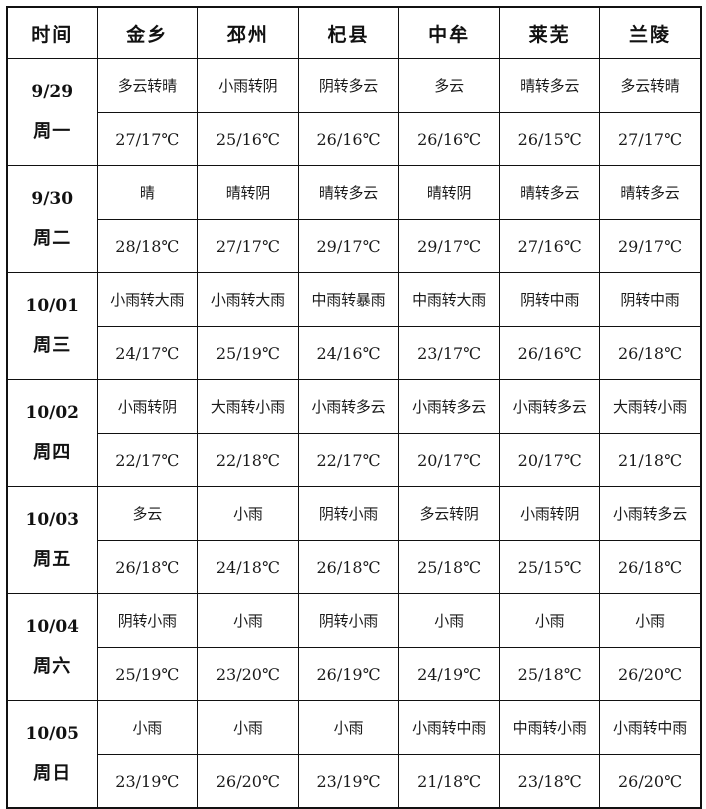 This screenshot has height=809, width=706. Describe the element at coordinates (549, 32) in the screenshot. I see `column-header-laiwu: 莱芜` at that location.